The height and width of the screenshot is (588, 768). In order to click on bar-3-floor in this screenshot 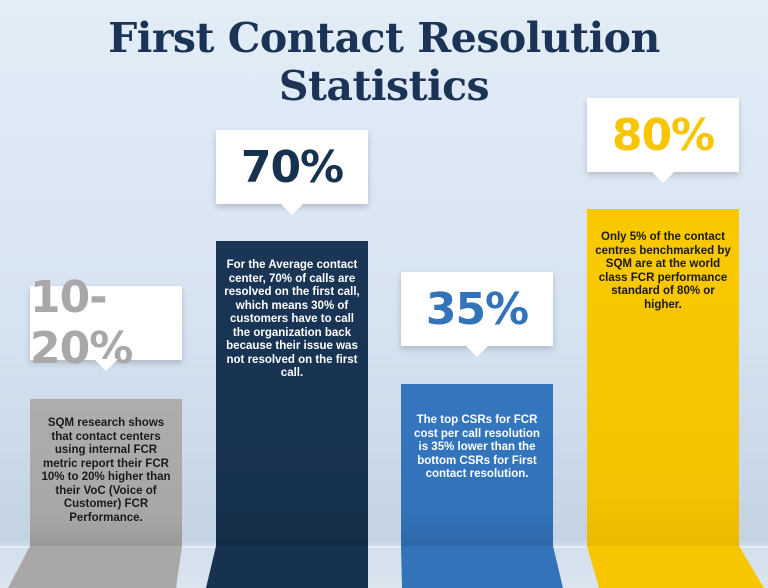, I will do `click(482, 567)`.